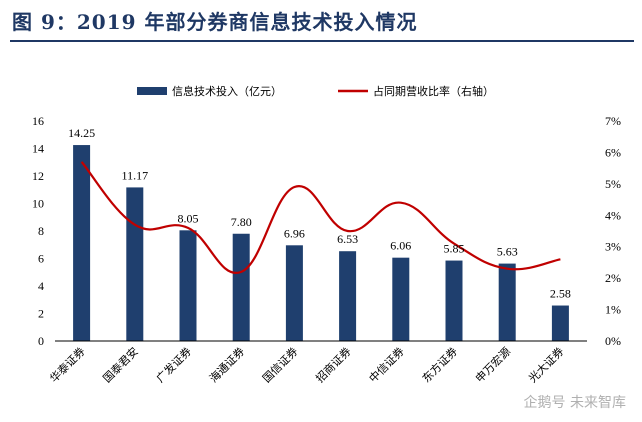 Image resolution: width=642 pixels, height=422 pixels. I want to click on category-label: 华泰证券, so click(67, 364).